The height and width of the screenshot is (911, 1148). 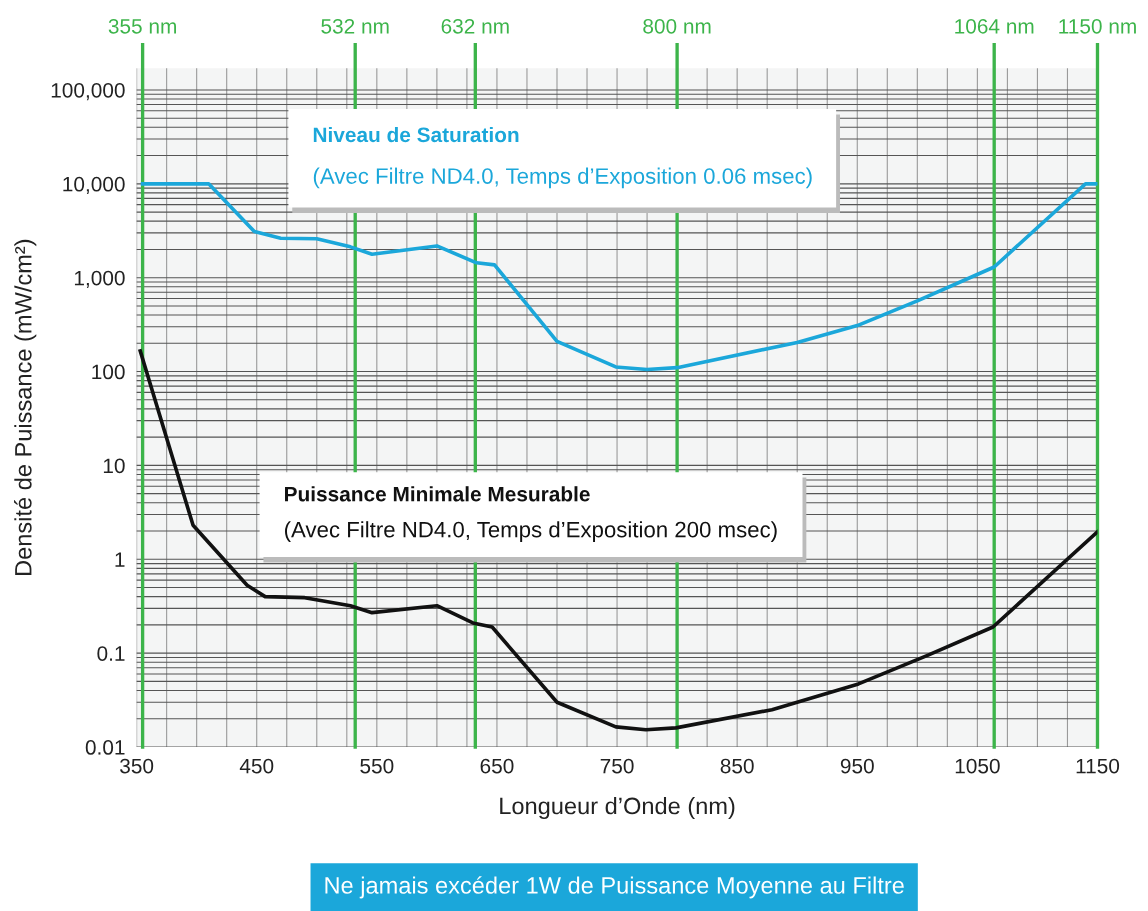 I want to click on y-tick-label: 100,000, so click(x=88, y=91).